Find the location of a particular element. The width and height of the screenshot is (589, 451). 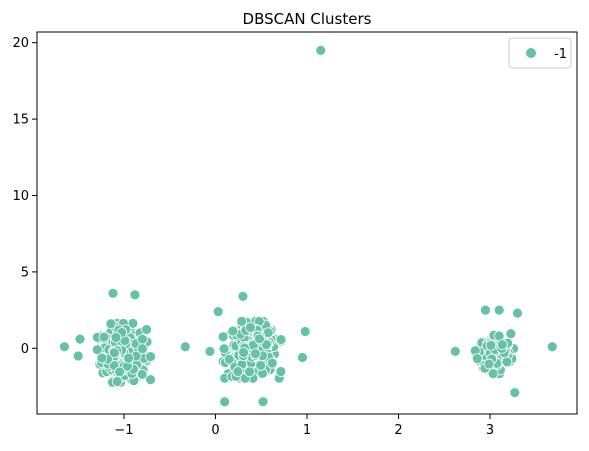

legend: -1 is located at coordinates (540, 53).